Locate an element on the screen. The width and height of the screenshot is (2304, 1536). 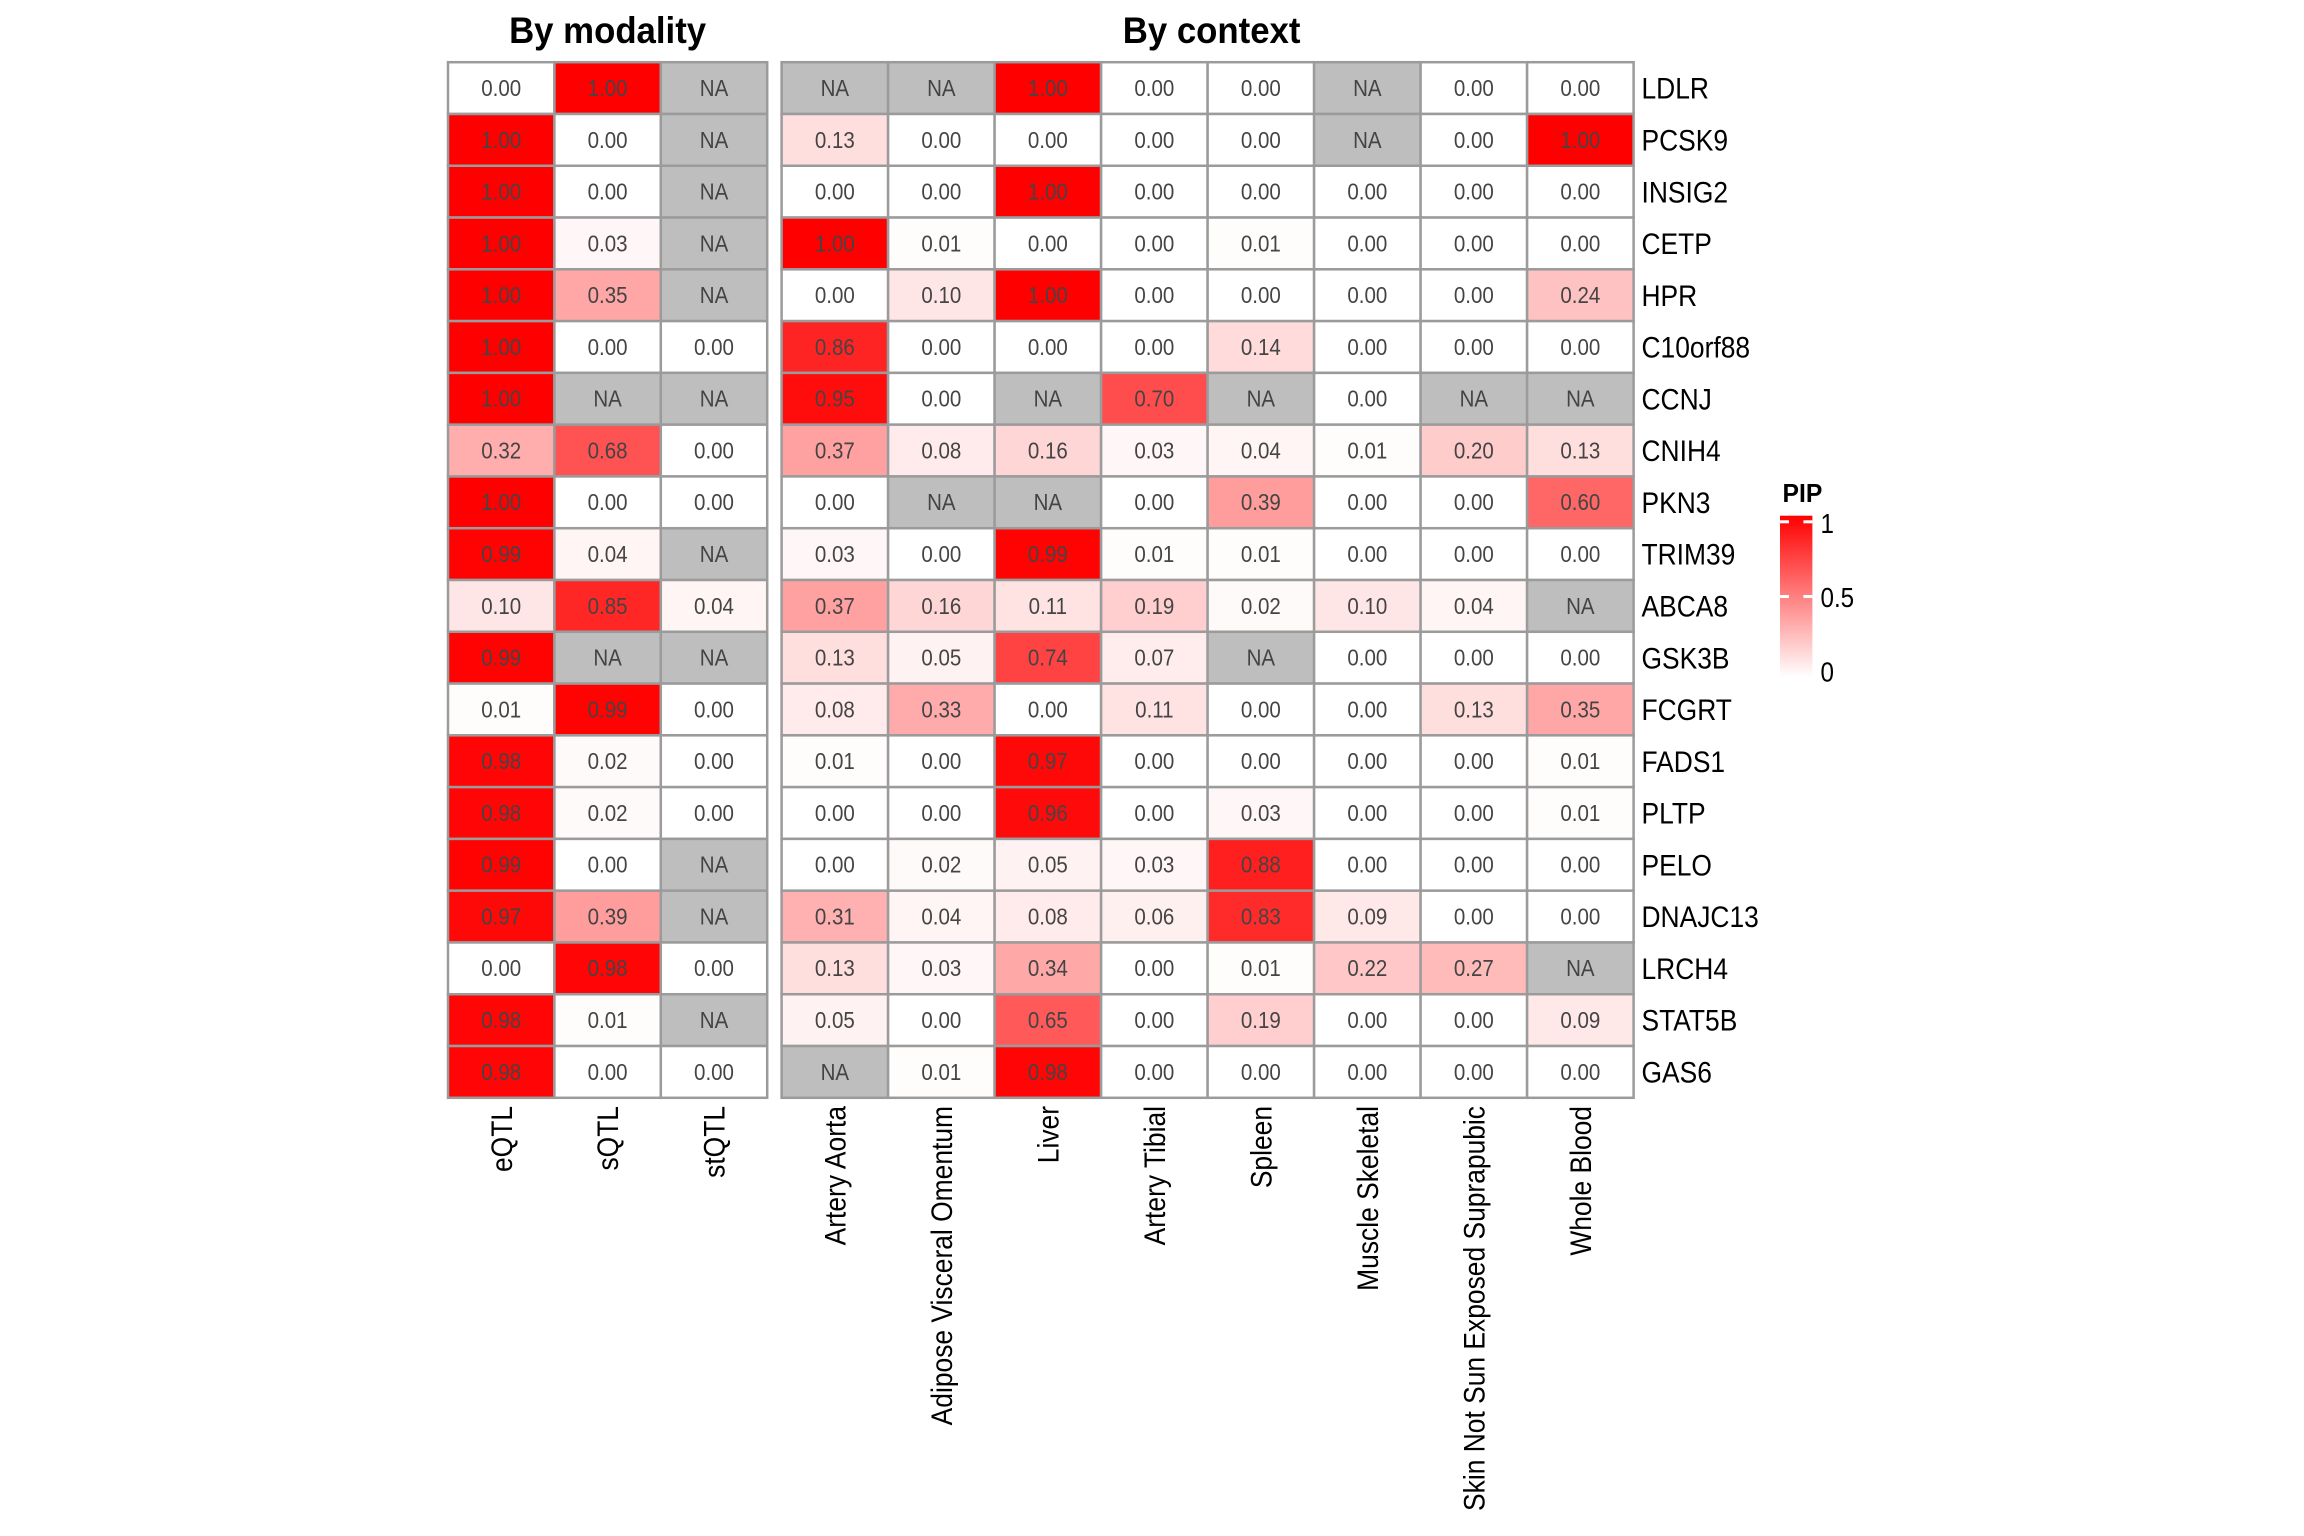
svg-text: By modality is located at coordinates (607, 30).